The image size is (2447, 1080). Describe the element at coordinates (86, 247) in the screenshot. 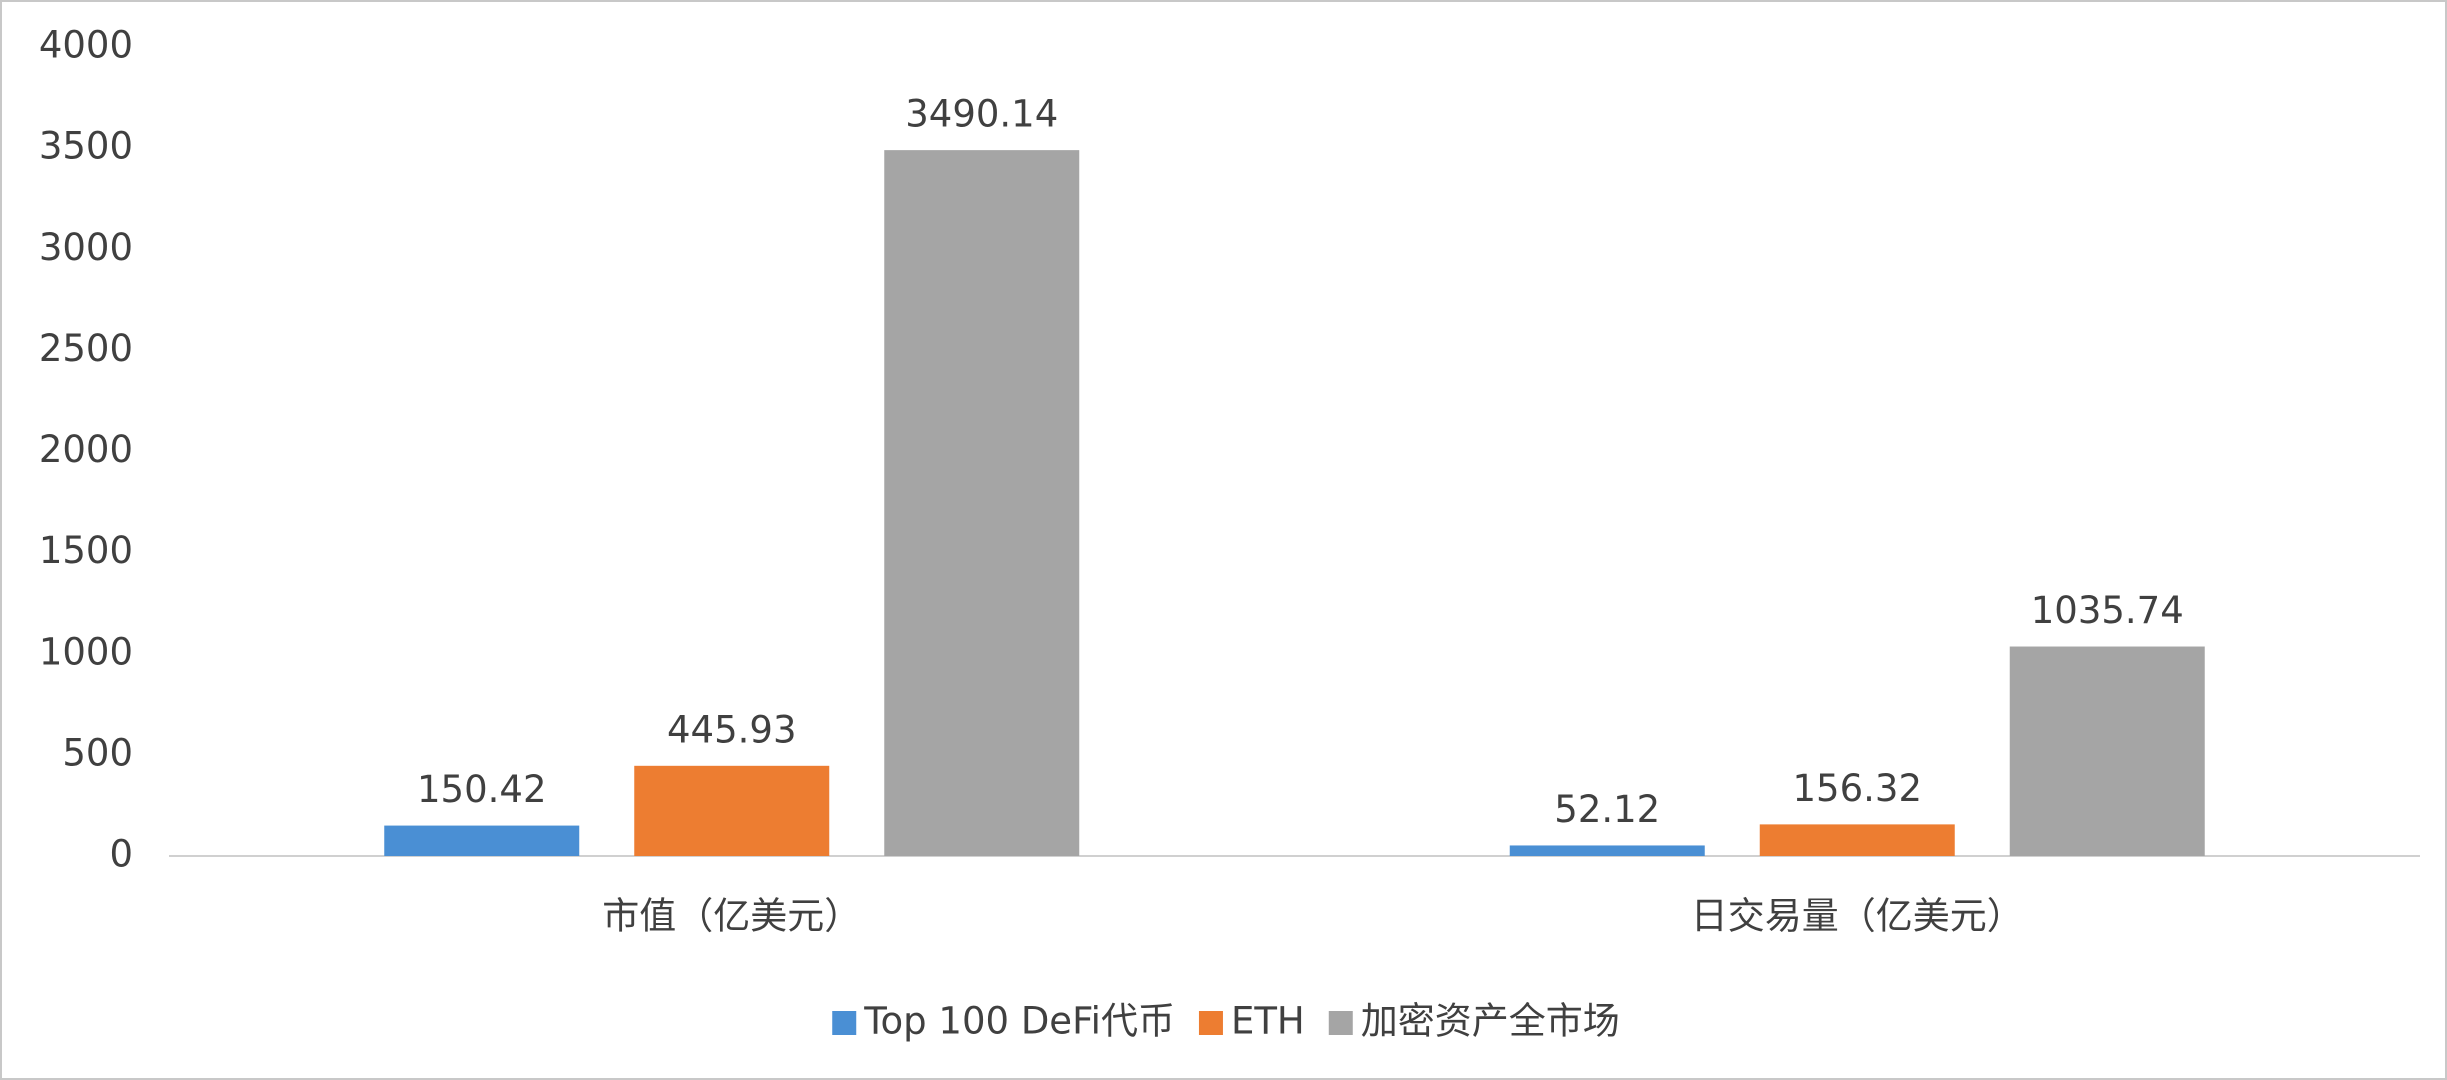

I see `y-tick-label: 3000` at that location.